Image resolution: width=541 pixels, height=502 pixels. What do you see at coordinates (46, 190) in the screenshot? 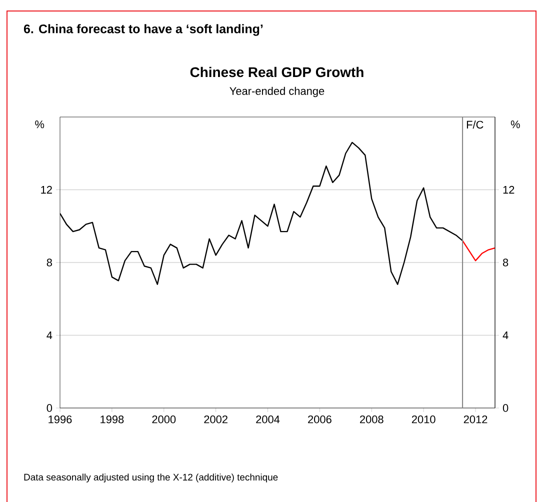
I see `y-tick-label: 12` at bounding box center [46, 190].